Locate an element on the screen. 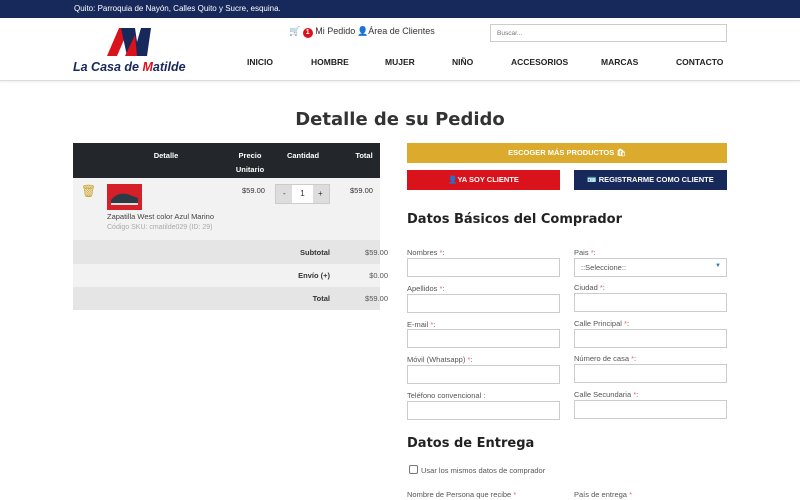  nav-accesorios: ACCESORIOS is located at coordinates (540, 62).